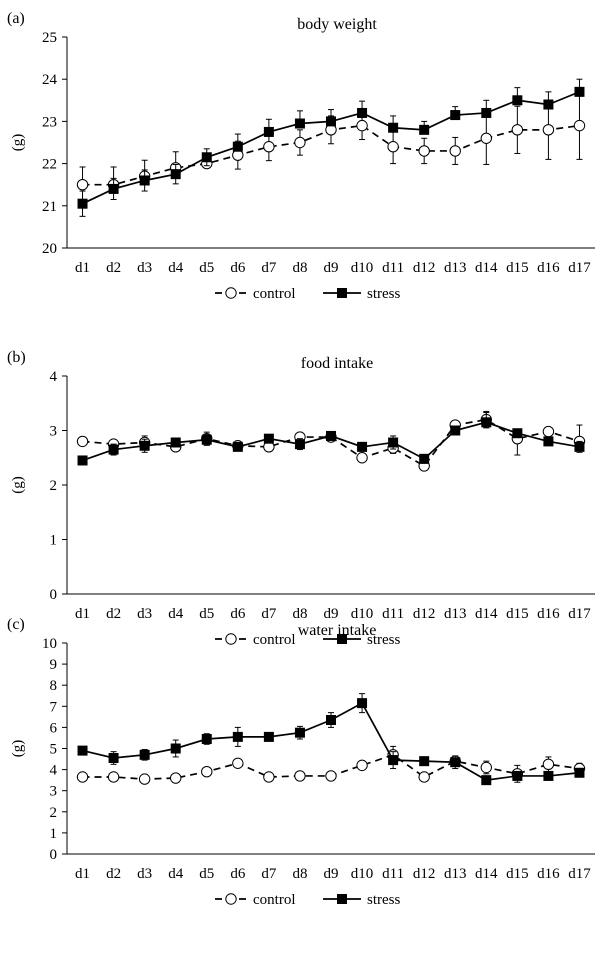  I want to click on chart-title: body weight, so click(337, 24).